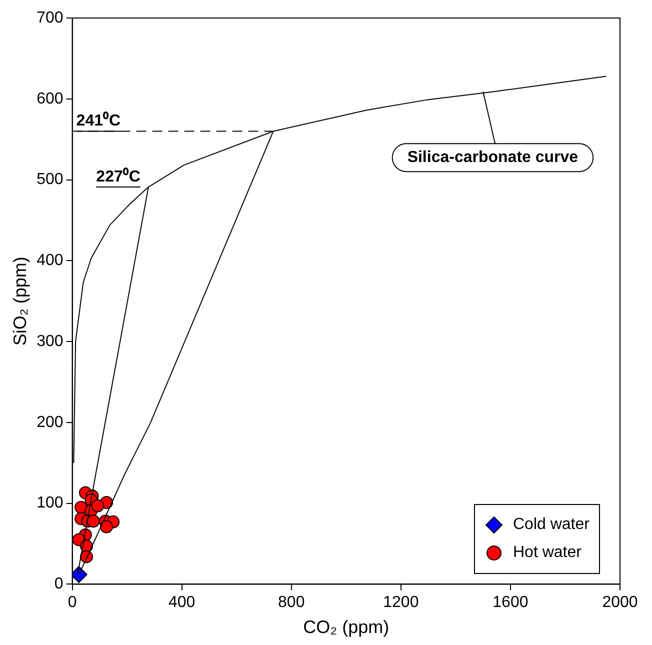 The image size is (652, 645). What do you see at coordinates (620, 603) in the screenshot?
I see `x-tick-label: 2000` at bounding box center [620, 603].